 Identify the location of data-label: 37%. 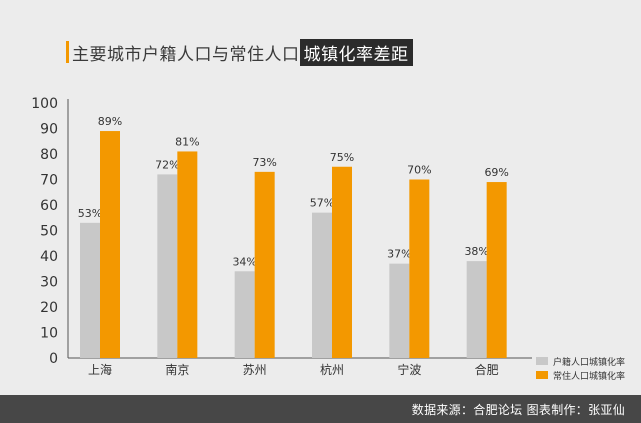
(399, 254).